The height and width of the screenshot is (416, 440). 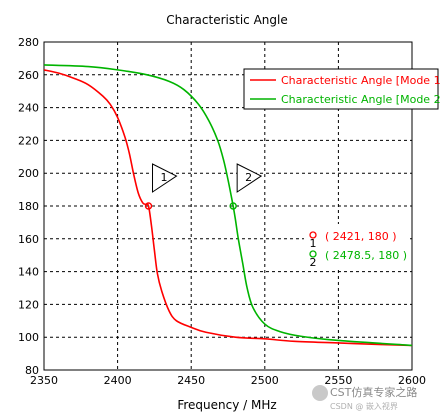 What do you see at coordinates (366, 255) in the screenshot?
I see `marker-readout-value-2: ( 2478.5, 180 )` at bounding box center [366, 255].